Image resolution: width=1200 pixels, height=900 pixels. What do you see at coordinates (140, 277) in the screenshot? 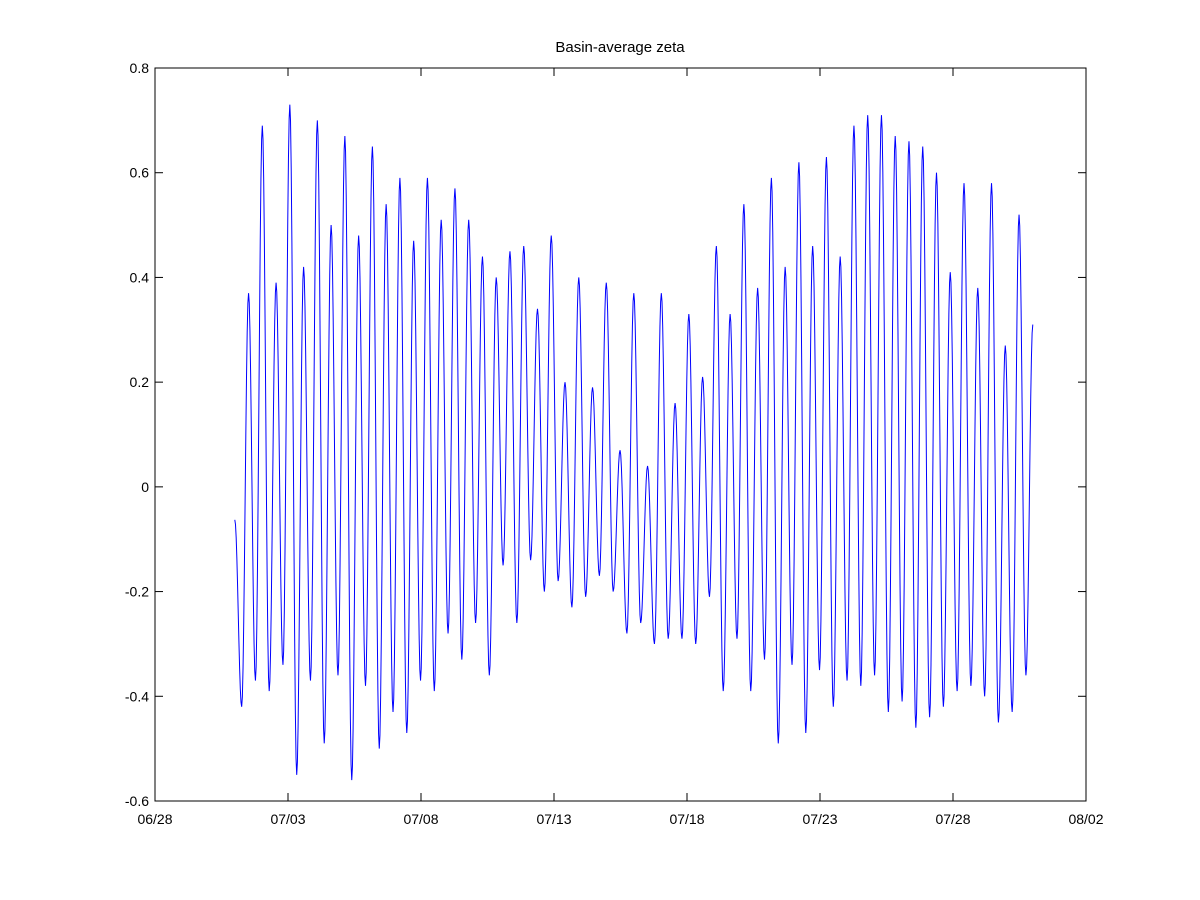
I see `y-tick-label: 0.4` at bounding box center [140, 277].